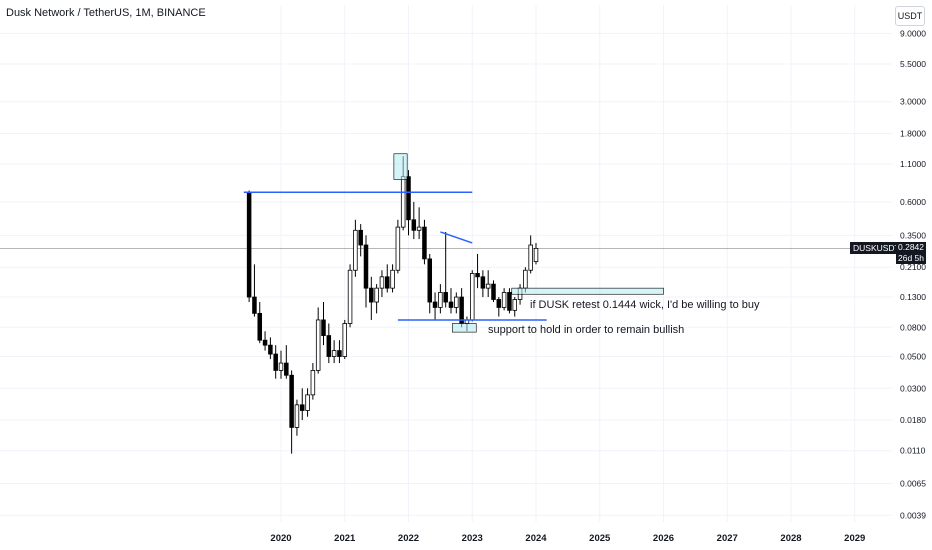 The height and width of the screenshot is (550, 932). Describe the element at coordinates (727, 538) in the screenshot. I see `x-tick-label: 2027` at that location.